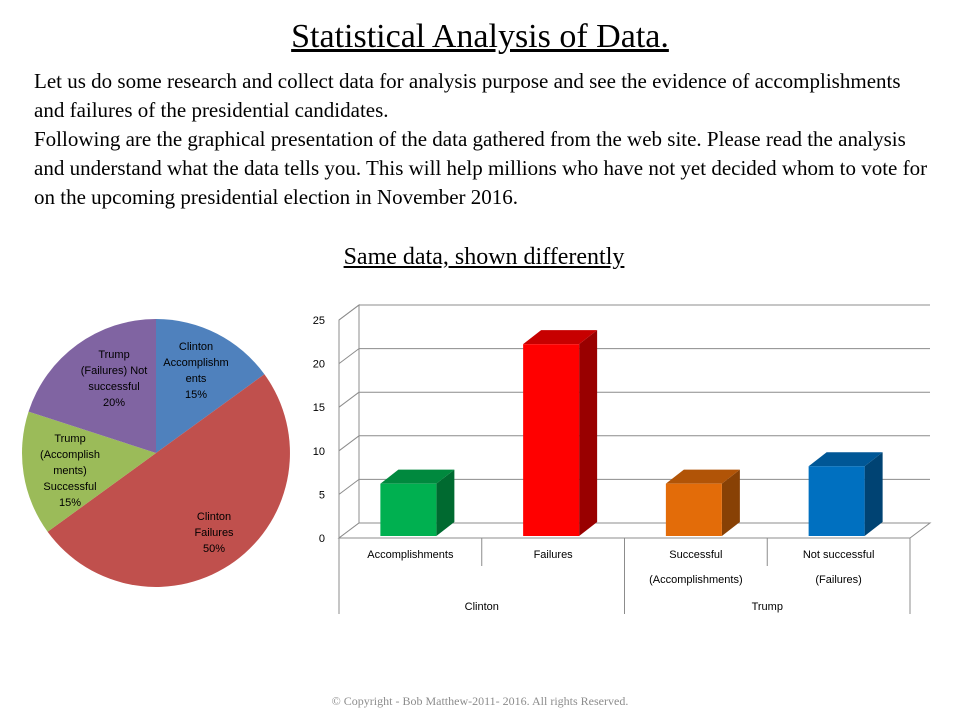  Describe the element at coordinates (484, 257) in the screenshot. I see `chart-section-title: Same data, shown differently` at that location.